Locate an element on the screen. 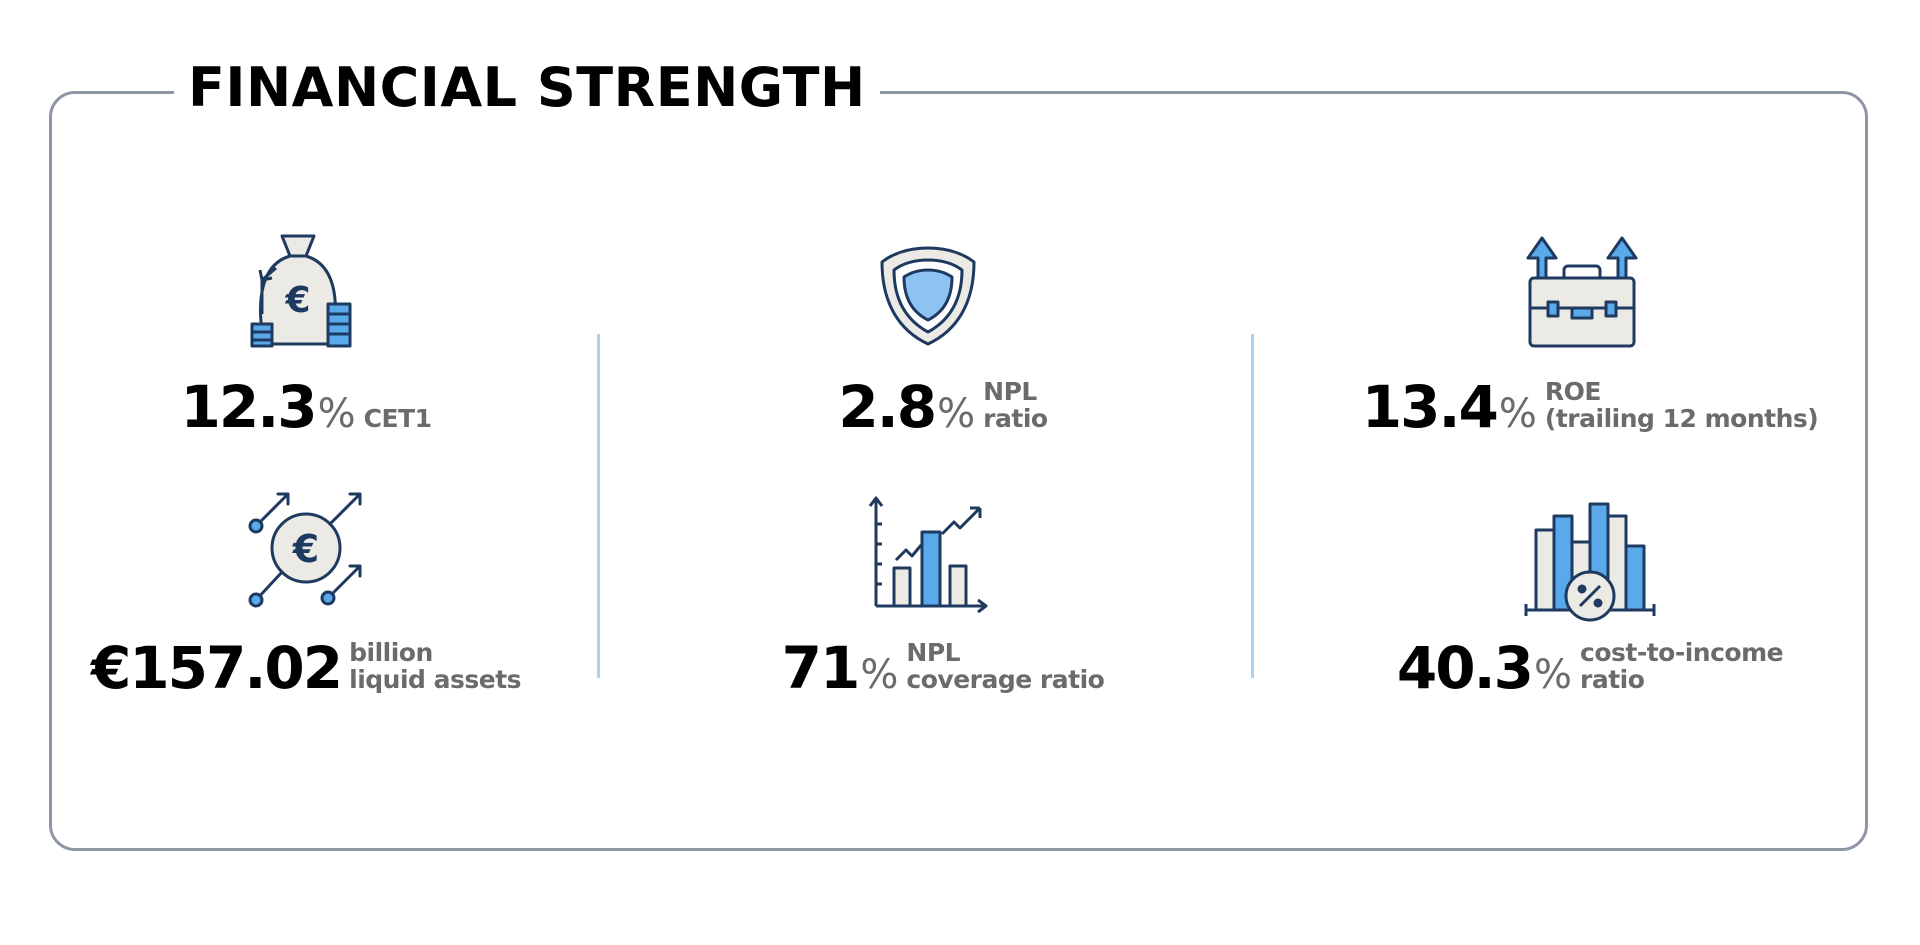 This screenshot has height=945, width=1920. metric-label: billion liquid assets is located at coordinates (435, 666).